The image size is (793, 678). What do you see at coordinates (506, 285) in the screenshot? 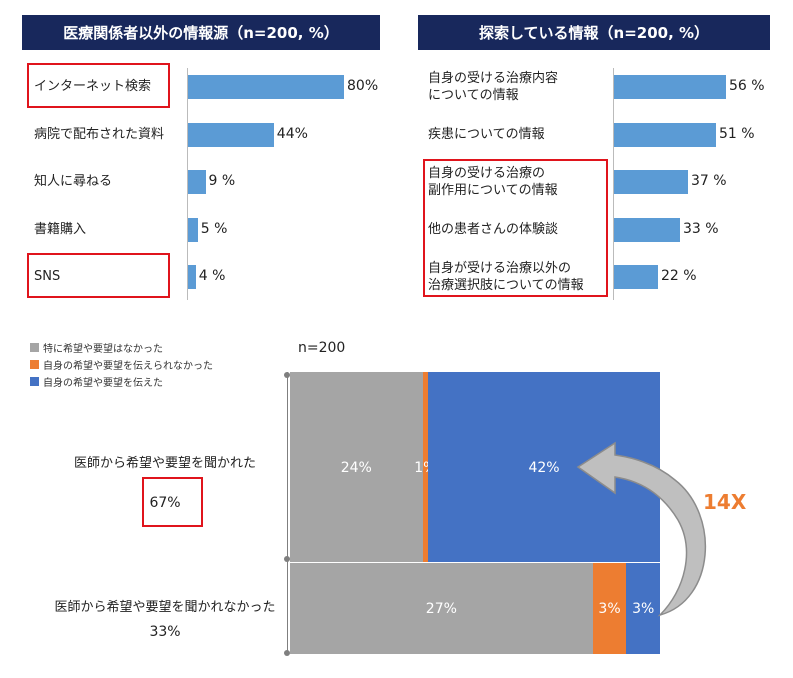
I see `right-category-label-line: 治療選択肢についての情報` at bounding box center [506, 285].